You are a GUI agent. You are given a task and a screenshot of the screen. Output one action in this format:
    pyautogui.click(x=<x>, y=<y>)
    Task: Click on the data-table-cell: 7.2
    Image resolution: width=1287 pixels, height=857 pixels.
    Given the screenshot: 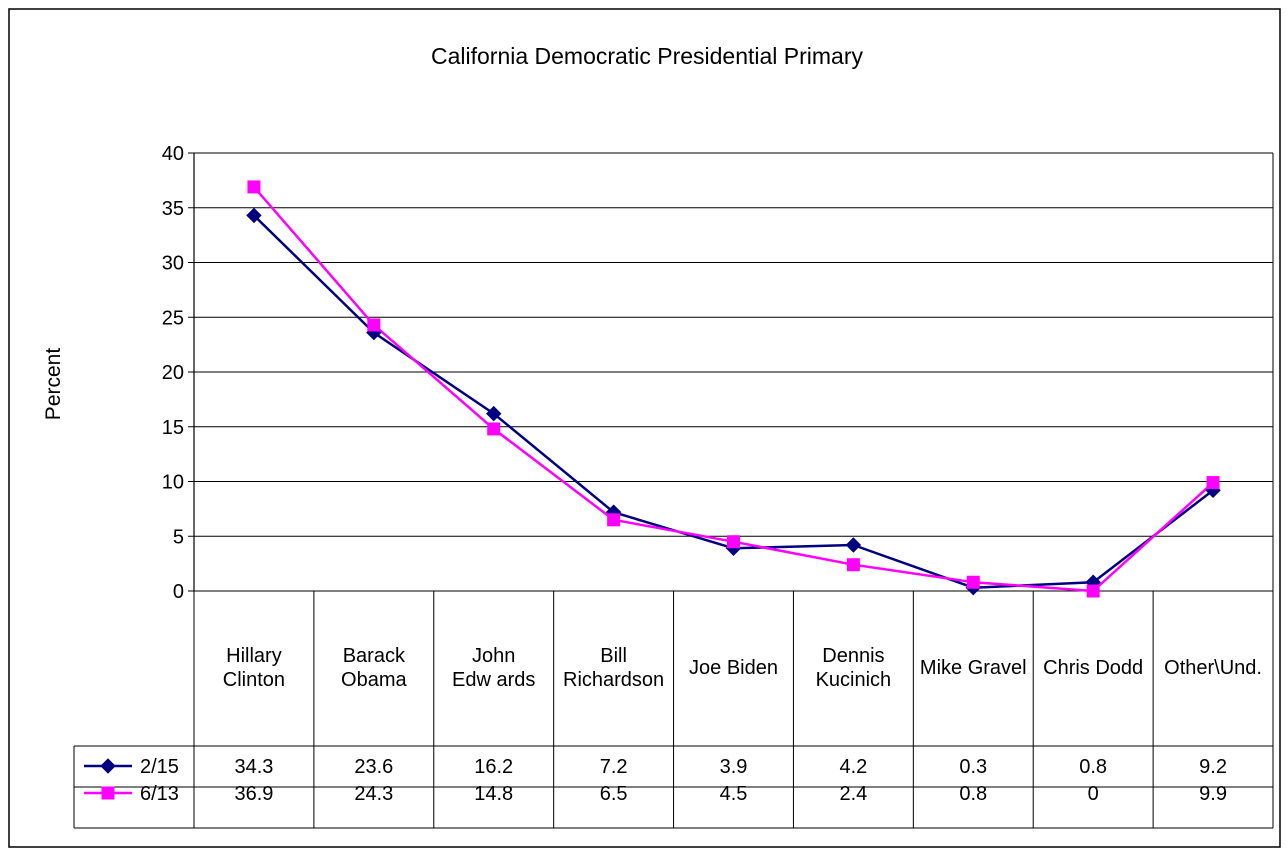 What is the action you would take?
    pyautogui.click(x=614, y=767)
    